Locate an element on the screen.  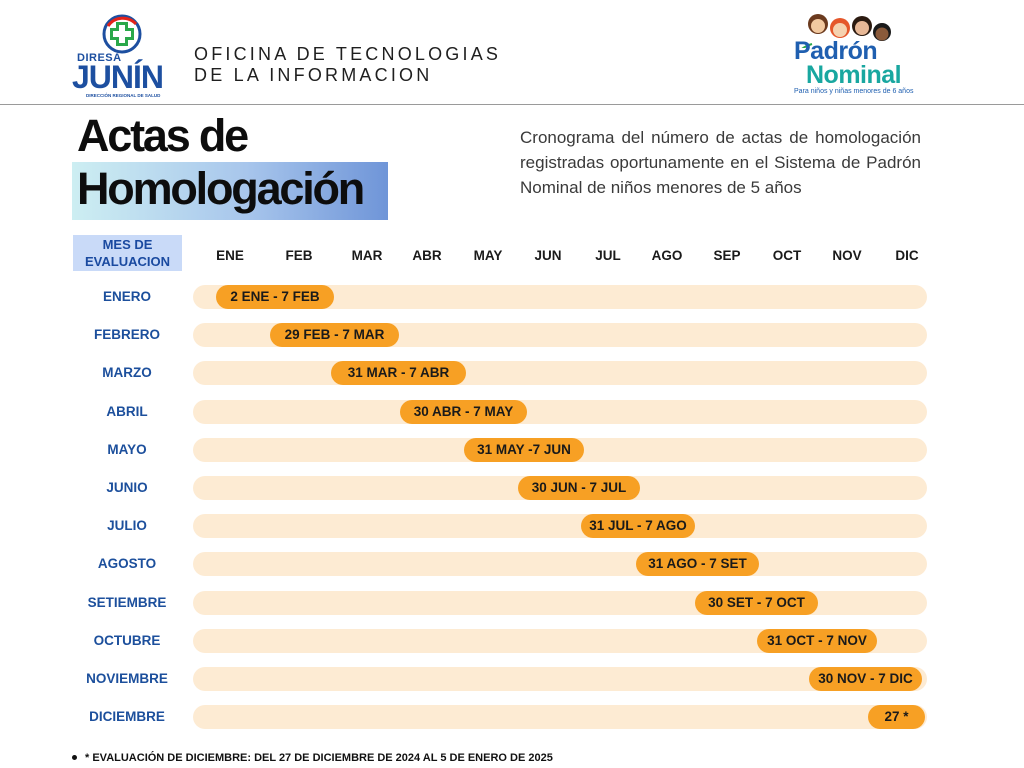
diresa-junin-logo: DIRESA JUNÍN DIRECCIÓN REGIONAL DE SALUD is located at coordinates (125, 58).